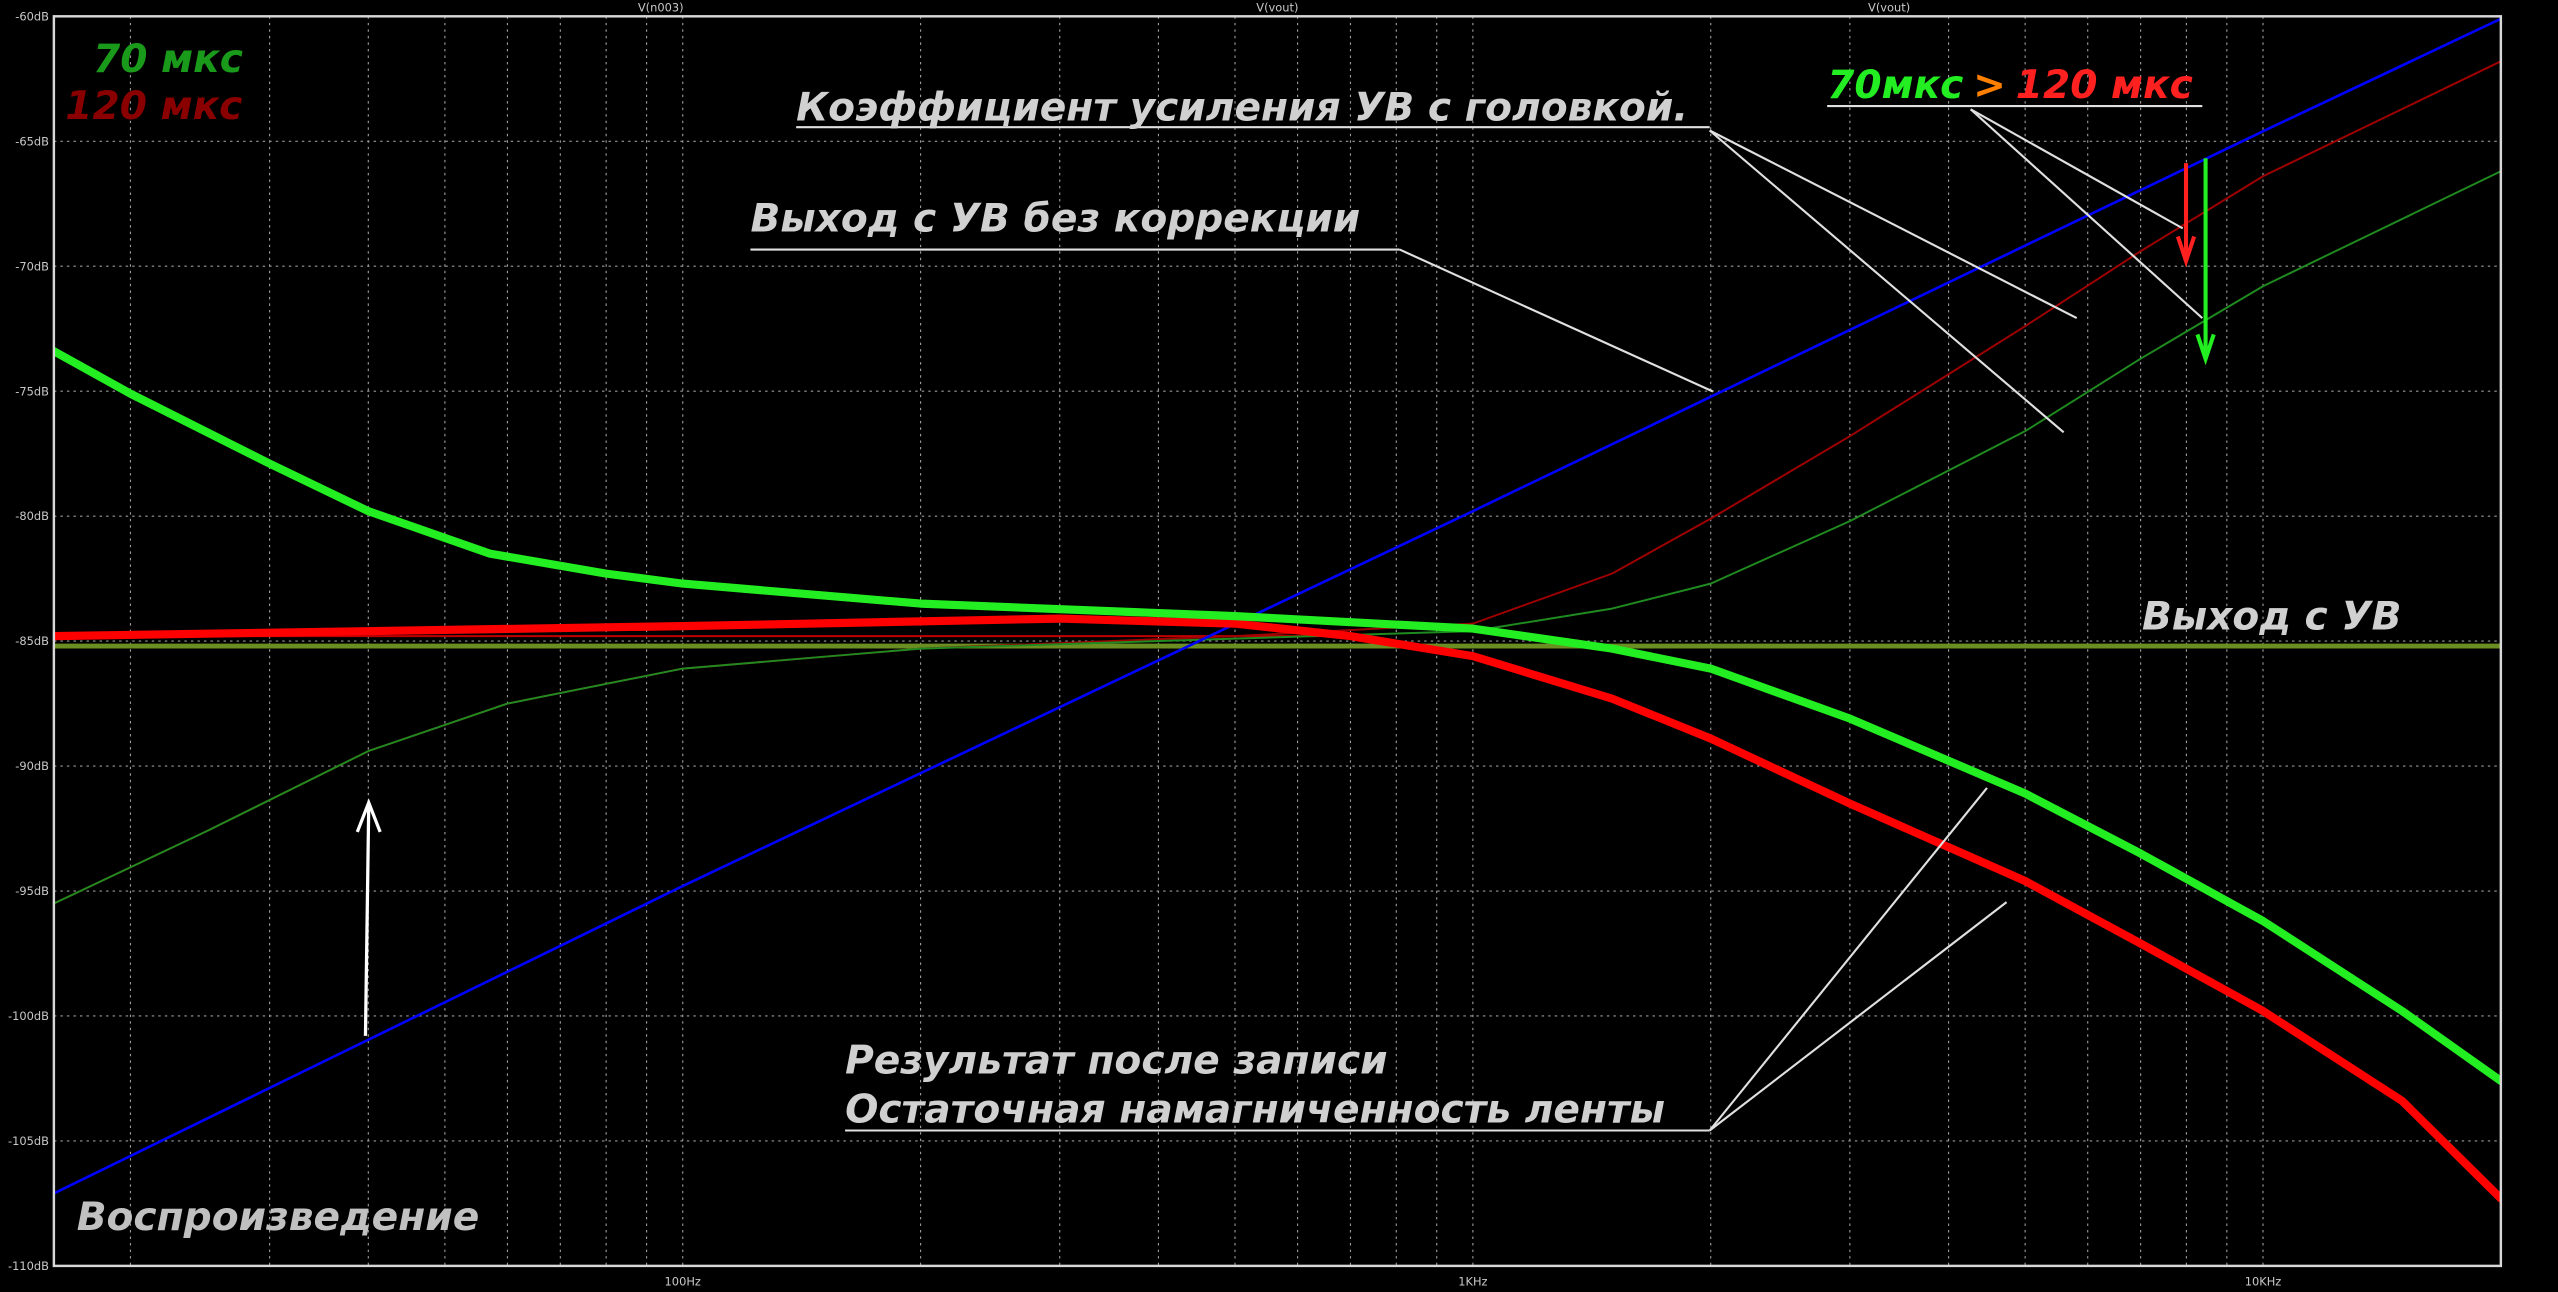  Describe the element at coordinates (1472, 1281) in the screenshot. I see `x-tick-label: 1KHz` at that location.